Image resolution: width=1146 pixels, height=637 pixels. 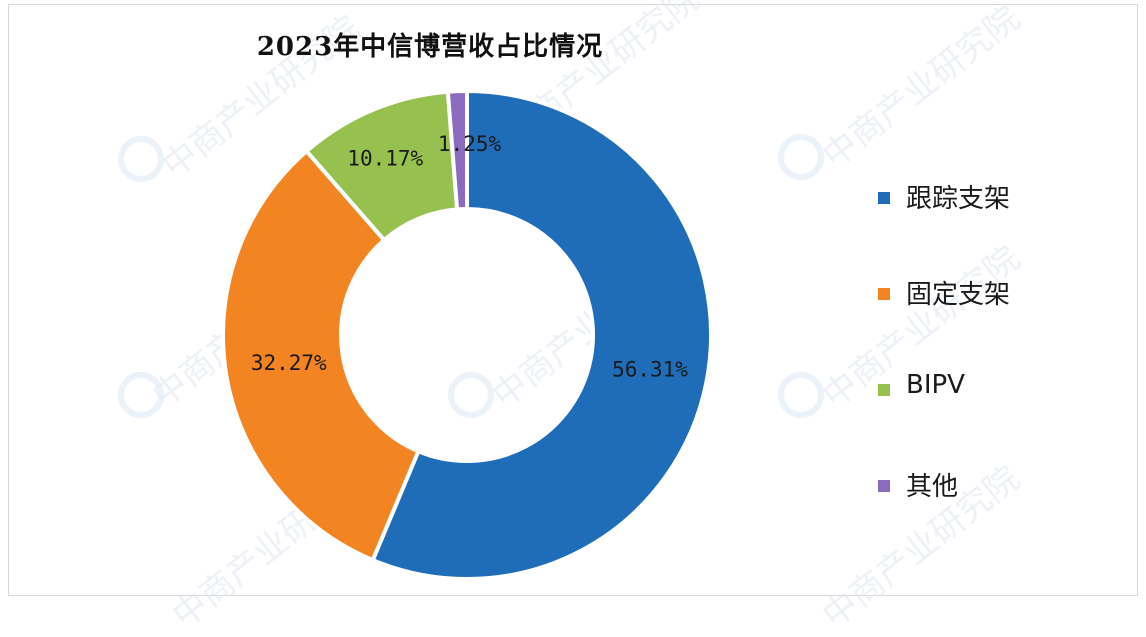 I want to click on slice-fixed-bracket, so click(x=321, y=355).